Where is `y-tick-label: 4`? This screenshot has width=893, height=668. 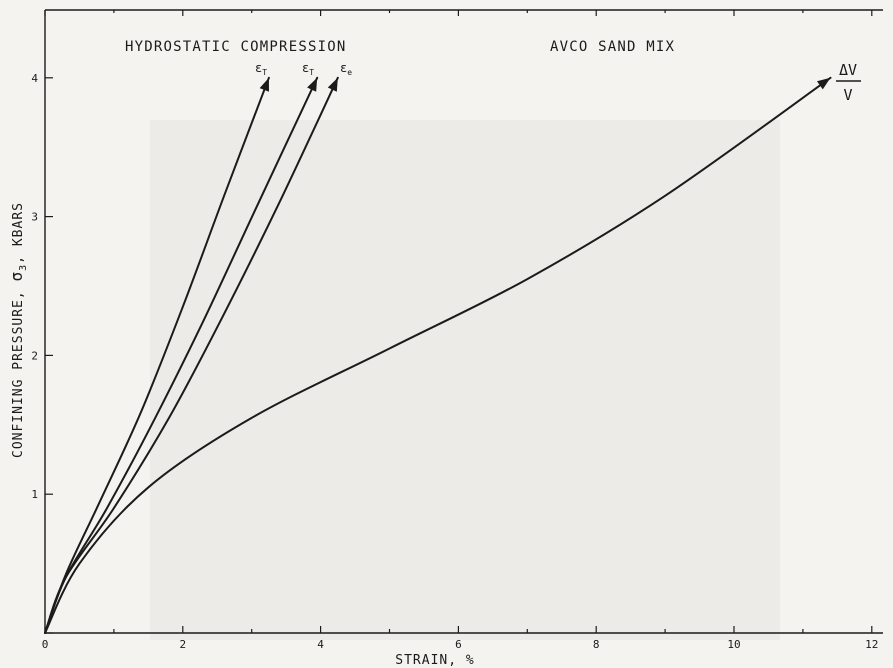 y-tick-label: 4 is located at coordinates (34, 78).